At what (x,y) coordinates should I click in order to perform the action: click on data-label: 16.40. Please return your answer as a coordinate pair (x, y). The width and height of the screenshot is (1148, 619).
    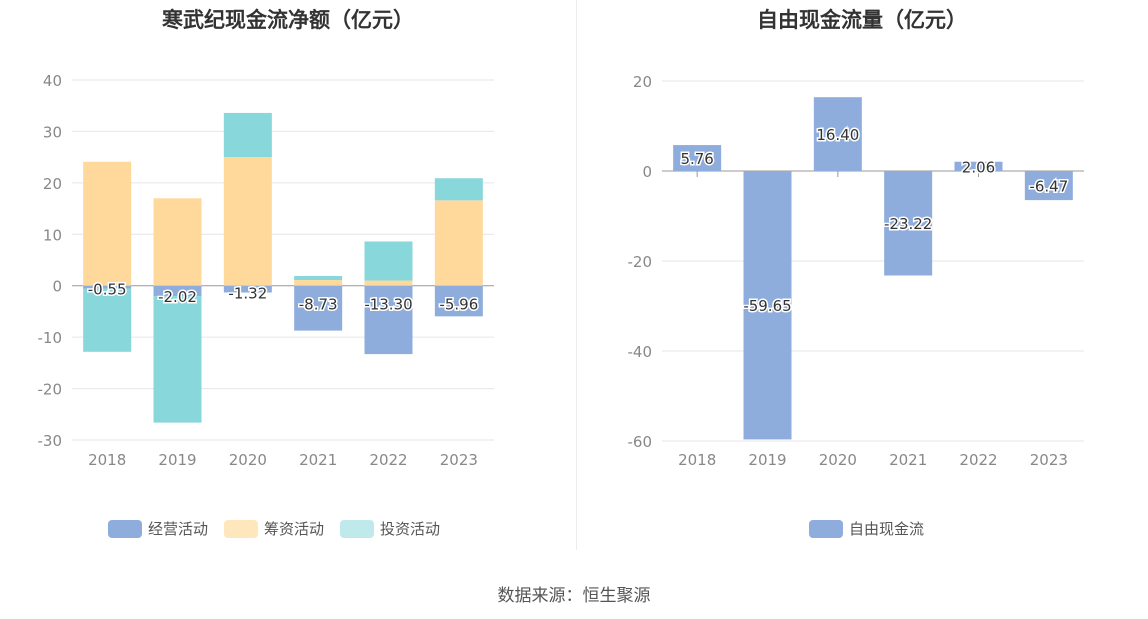
    Looking at the image, I should click on (837, 135).